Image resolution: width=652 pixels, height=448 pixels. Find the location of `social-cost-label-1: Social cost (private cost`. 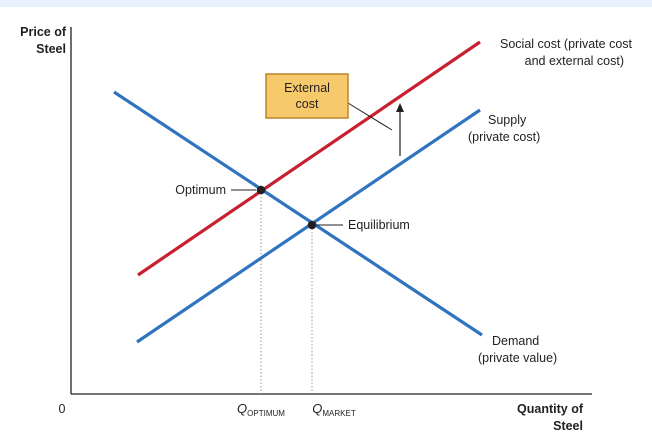

social-cost-label-1: Social cost (private cost is located at coordinates (566, 44).